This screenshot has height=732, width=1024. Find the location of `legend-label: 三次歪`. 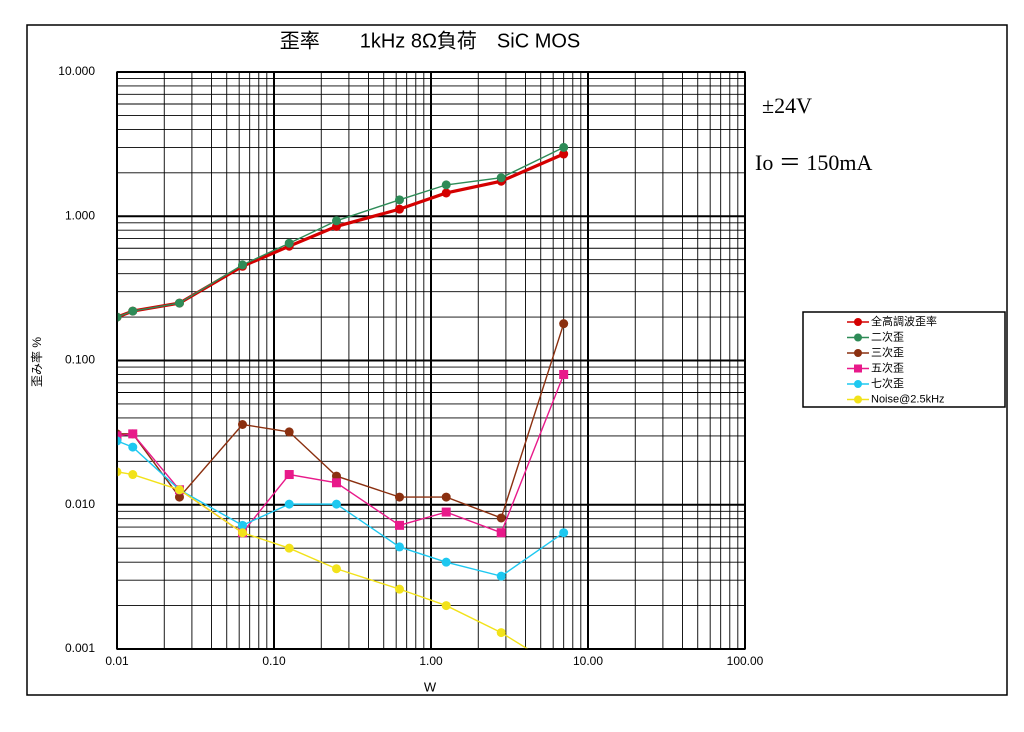

legend-label: 三次歪 is located at coordinates (887, 352).